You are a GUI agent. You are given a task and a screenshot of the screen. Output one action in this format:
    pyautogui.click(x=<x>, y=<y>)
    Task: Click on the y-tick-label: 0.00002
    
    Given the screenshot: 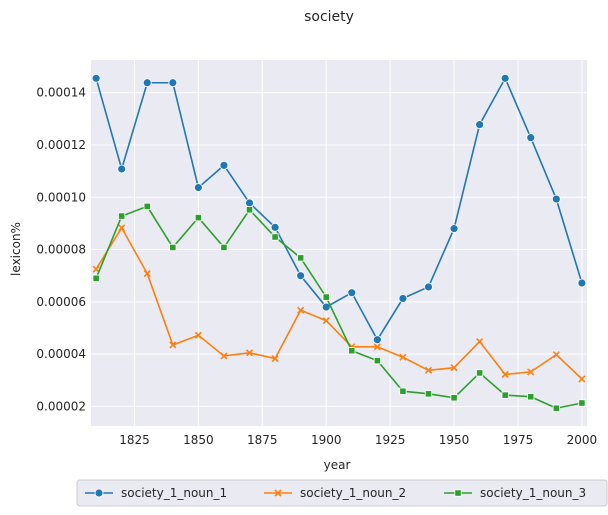 What is the action you would take?
    pyautogui.click(x=61, y=406)
    